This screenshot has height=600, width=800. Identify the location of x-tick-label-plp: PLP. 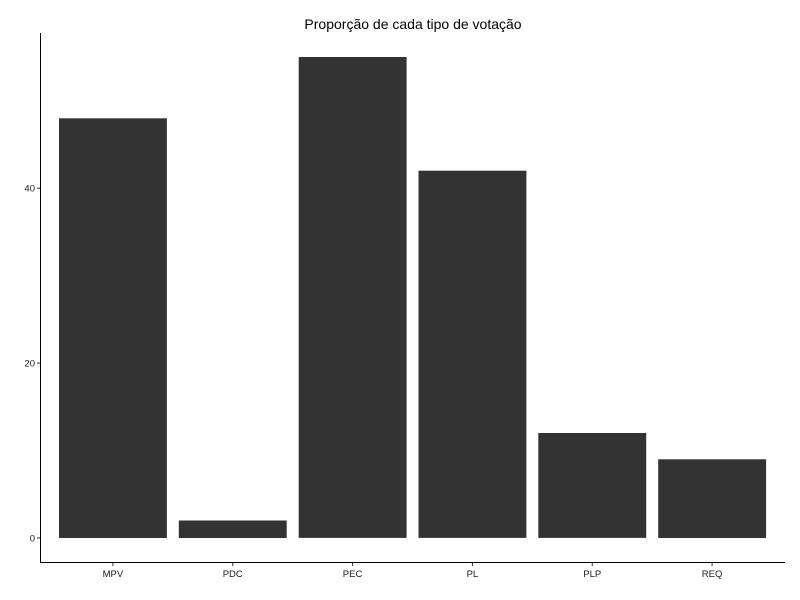
(592, 574).